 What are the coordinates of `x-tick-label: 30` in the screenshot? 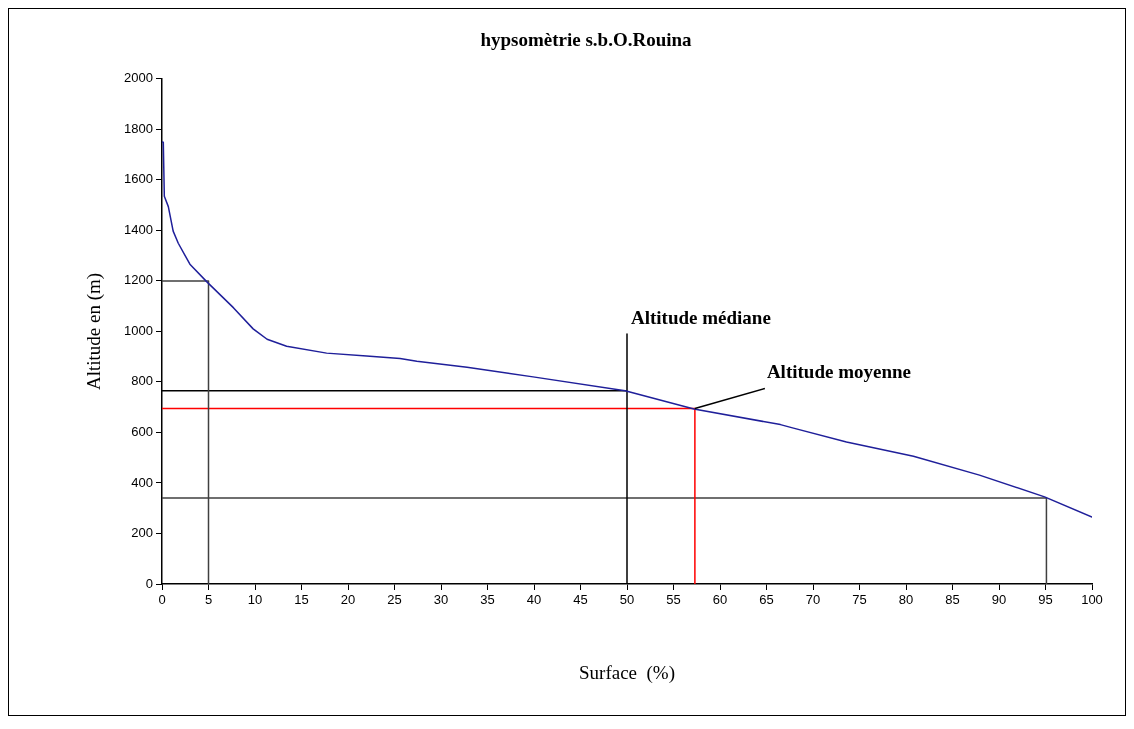 It's located at (441, 600).